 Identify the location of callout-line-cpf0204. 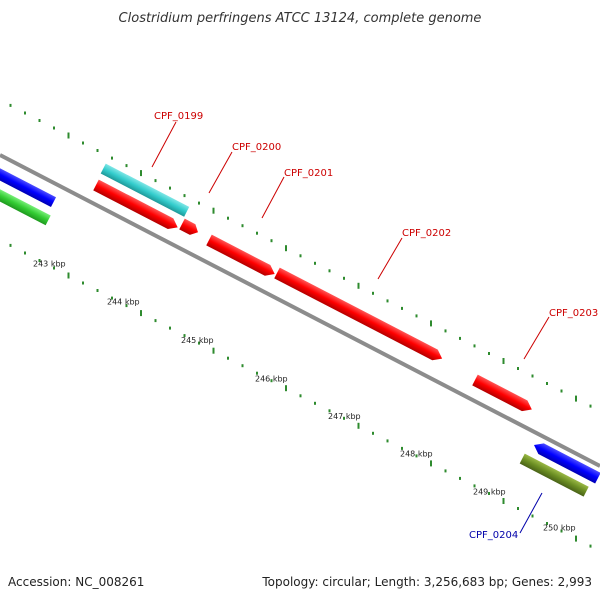
(531, 513).